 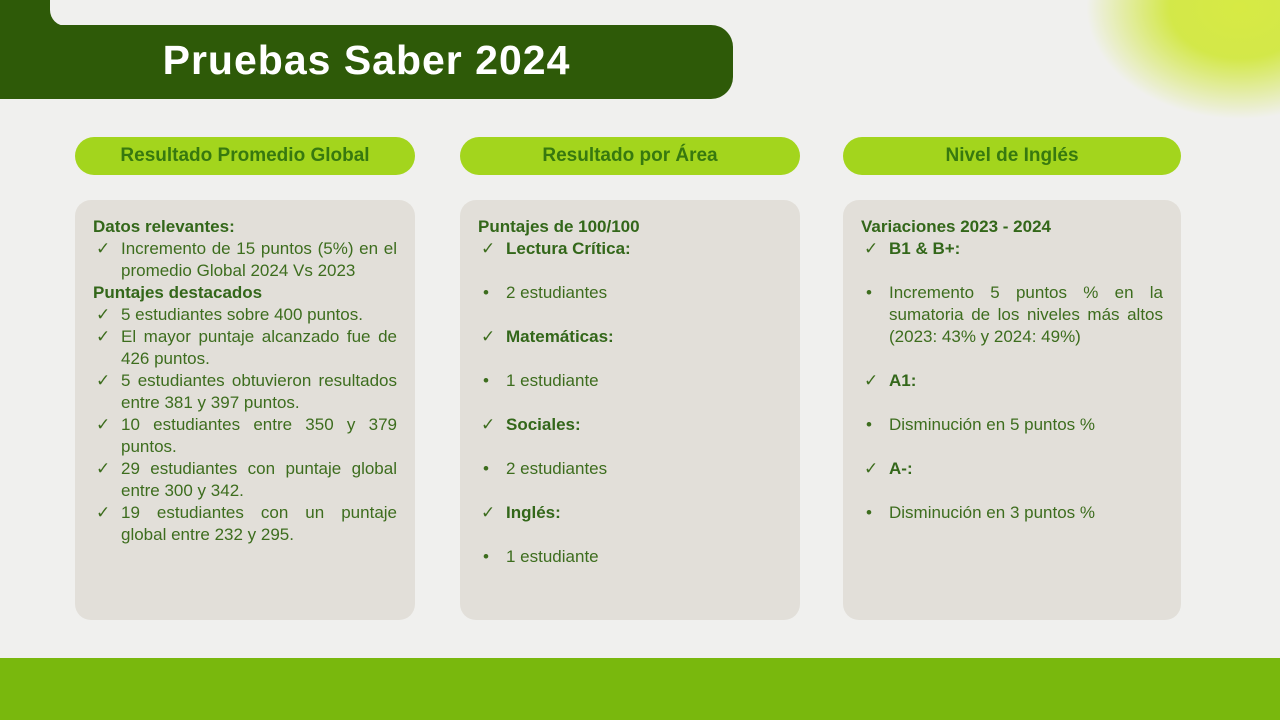 What do you see at coordinates (630, 156) in the screenshot?
I see `panel-header-por-area: Resultado por Área` at bounding box center [630, 156].